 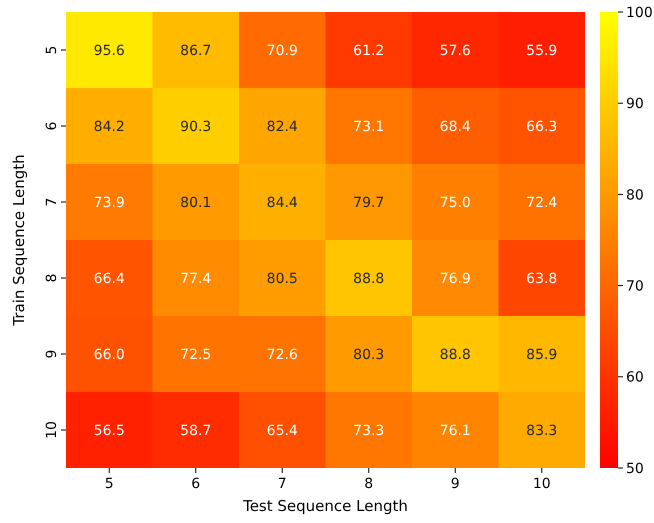 I want to click on color-bar-label: 50, so click(x=635, y=468).